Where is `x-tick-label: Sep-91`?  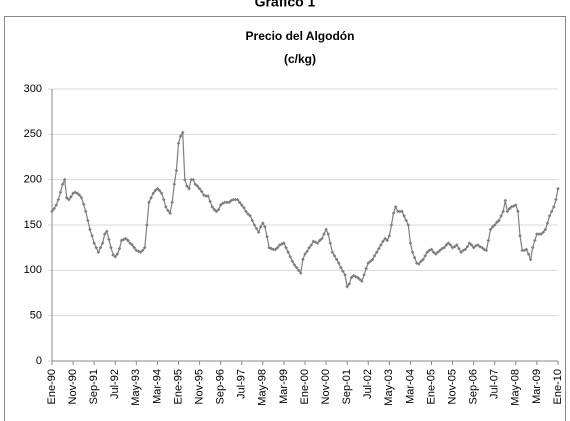
x-tick-label: Sep-91 is located at coordinates (94, 386).